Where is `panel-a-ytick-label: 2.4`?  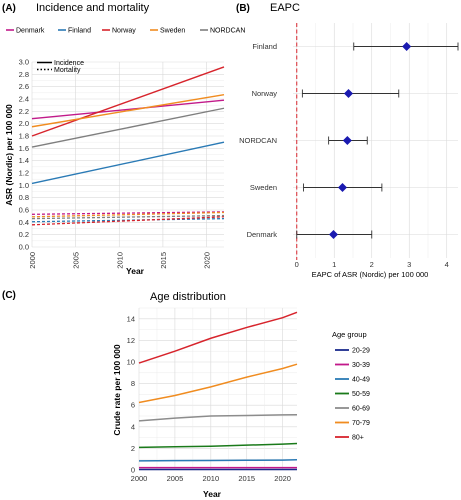 panel-a-ytick-label: 2.4 is located at coordinates (24, 99).